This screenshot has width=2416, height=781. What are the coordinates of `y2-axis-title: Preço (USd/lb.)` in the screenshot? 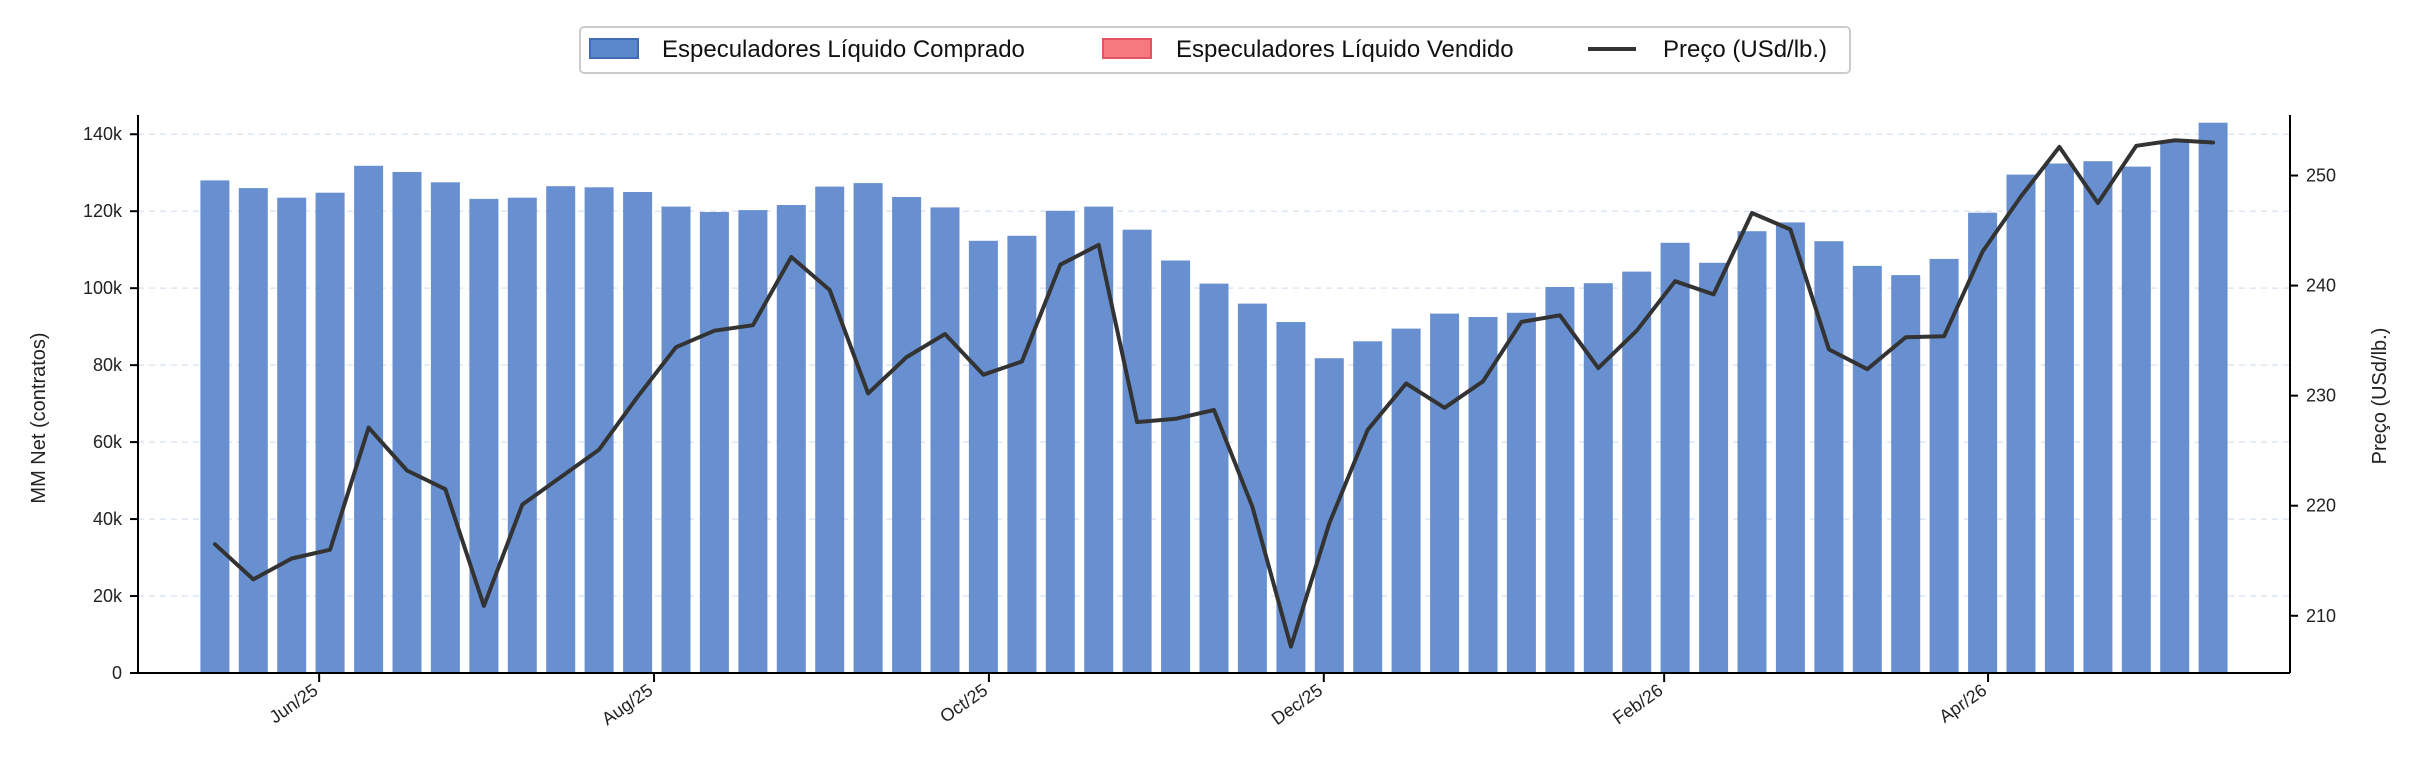 It's located at (2380, 396).